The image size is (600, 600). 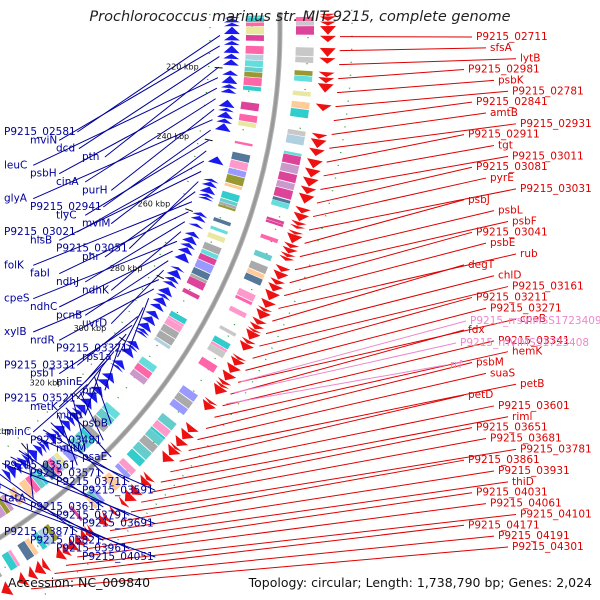 What do you see at coordinates (43, 307) in the screenshot?
I see `reverse-gene-label-21: ndhC` at bounding box center [43, 307].